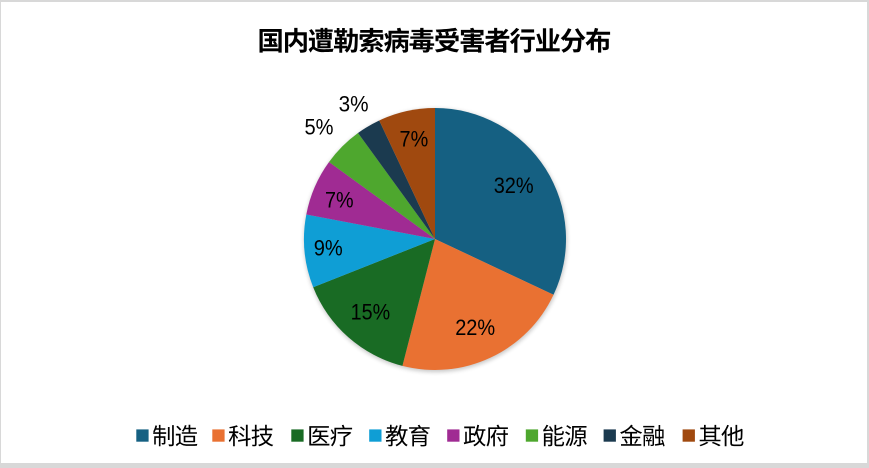 This screenshot has width=869, height=468. What do you see at coordinates (319, 127) in the screenshot?
I see `svg-text: 5%` at bounding box center [319, 127].